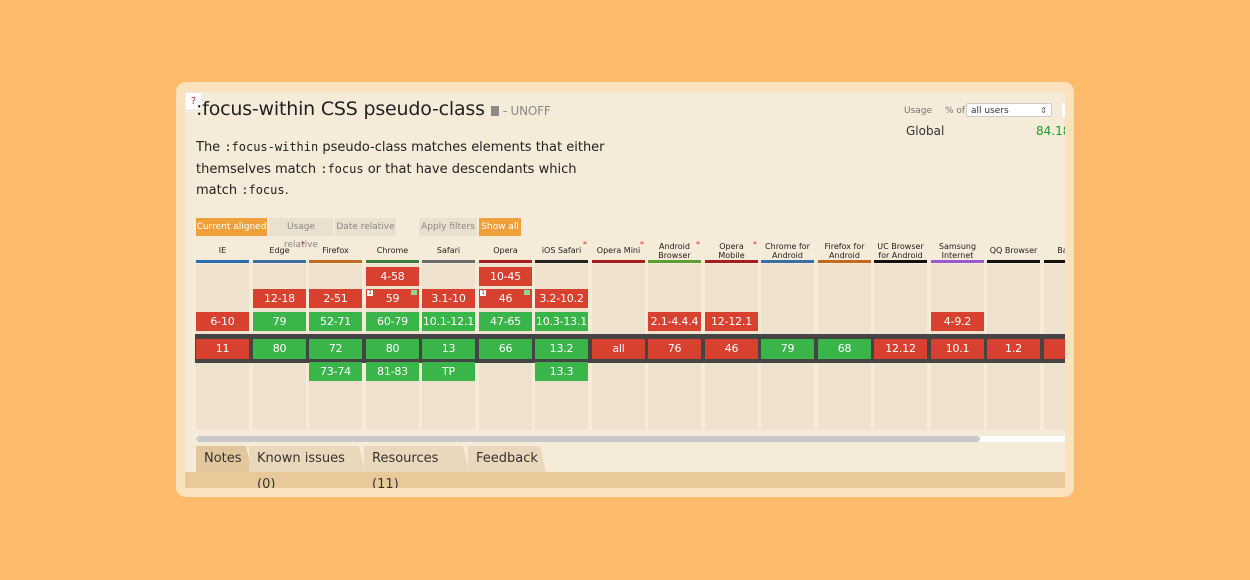 Image resolution: width=1250 pixels, height=580 pixels. I want to click on browser-header: IE, so click(222, 252).